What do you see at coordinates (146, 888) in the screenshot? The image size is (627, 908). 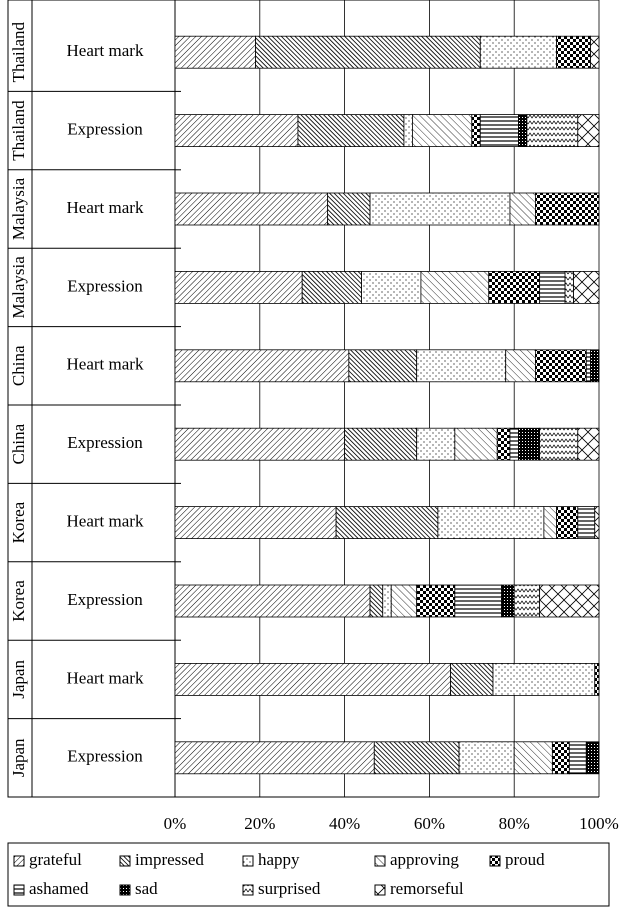 I see `legend-label: sad` at bounding box center [146, 888].